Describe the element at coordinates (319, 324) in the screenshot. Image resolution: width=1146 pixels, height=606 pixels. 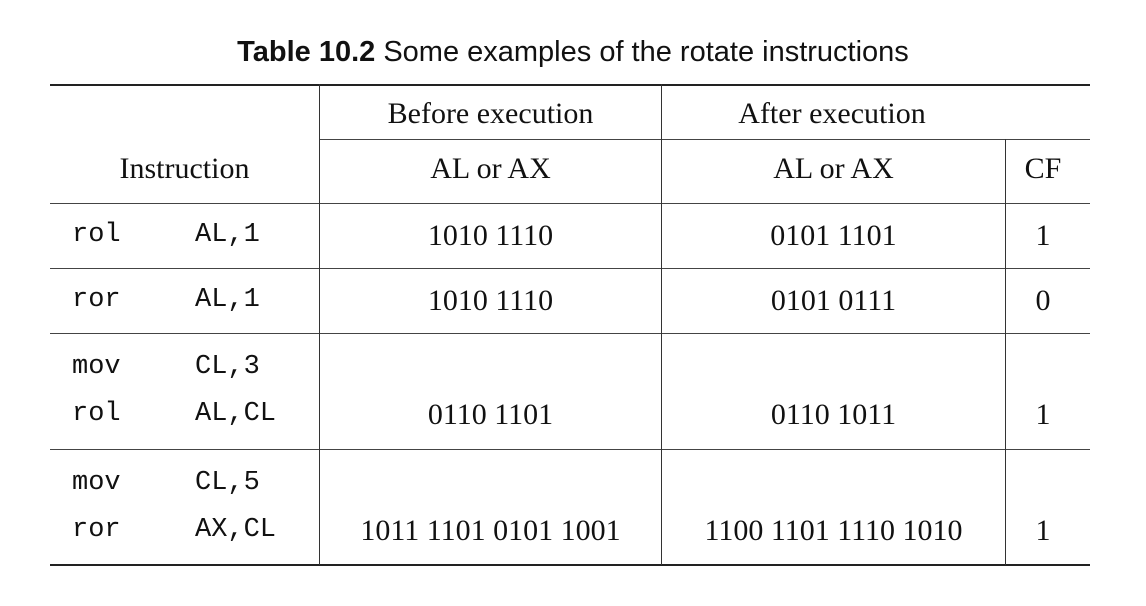
I see `col-divider-instruction` at that location.